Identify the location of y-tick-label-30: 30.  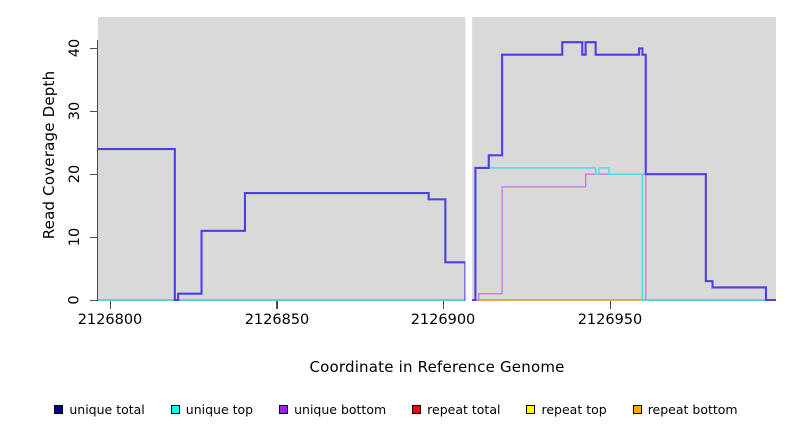
(75, 111).